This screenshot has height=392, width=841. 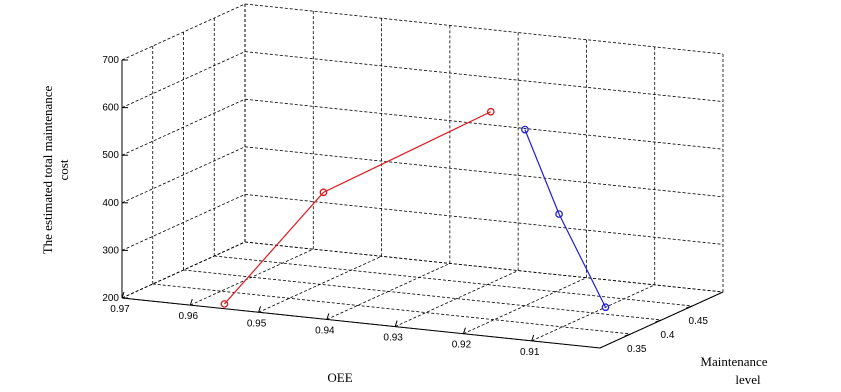 What do you see at coordinates (748, 379) in the screenshot?
I see `y-axis-label-line: level` at bounding box center [748, 379].